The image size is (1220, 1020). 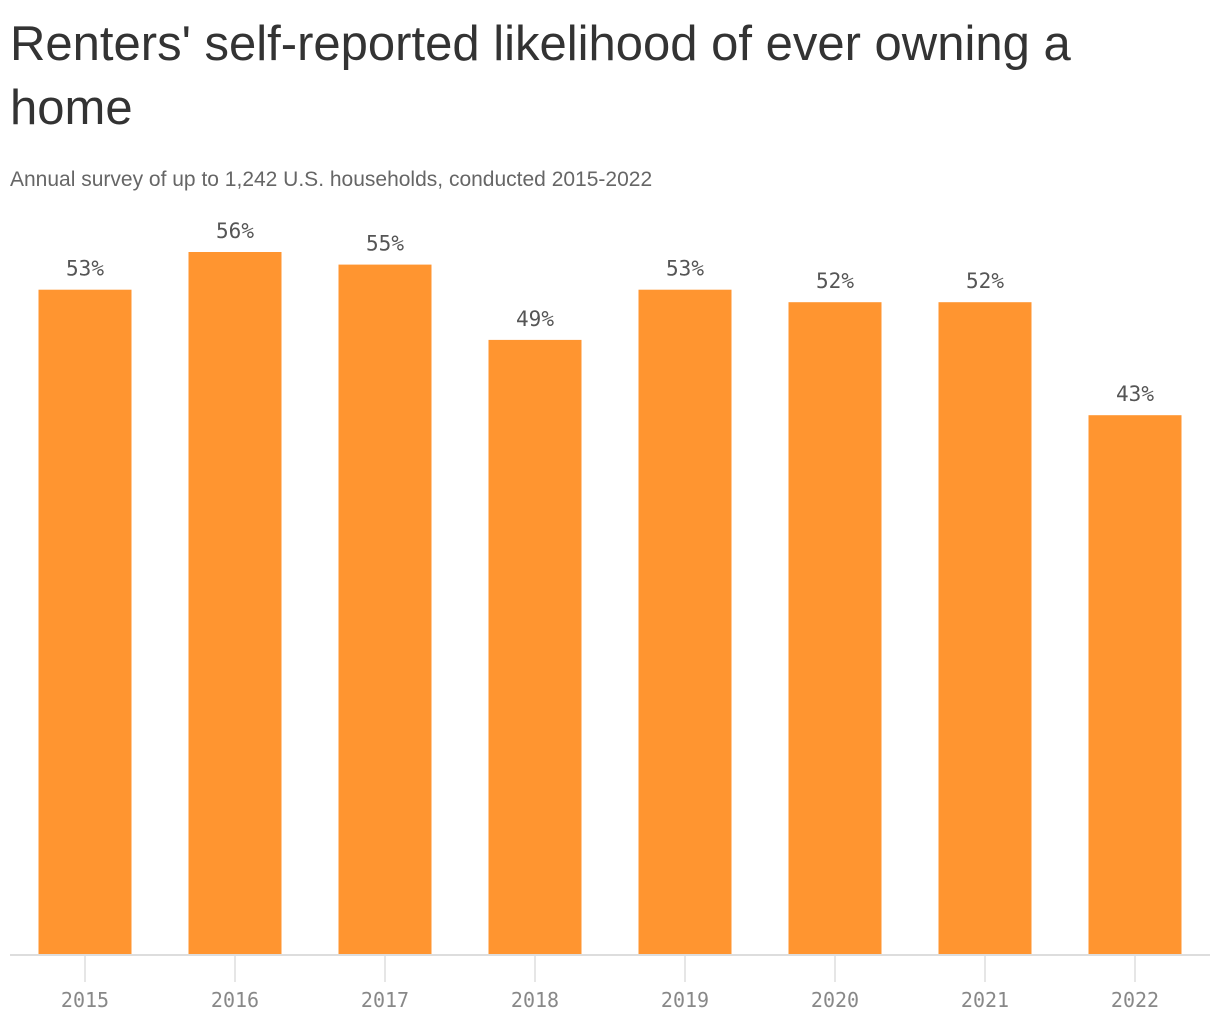 I want to click on x-tick-label-2020: 2020, so click(x=835, y=1000).